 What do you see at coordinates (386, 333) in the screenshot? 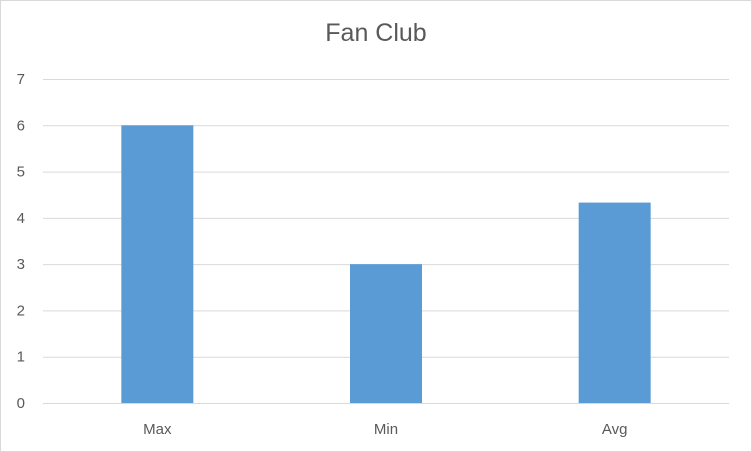
I see `bar-min` at bounding box center [386, 333].